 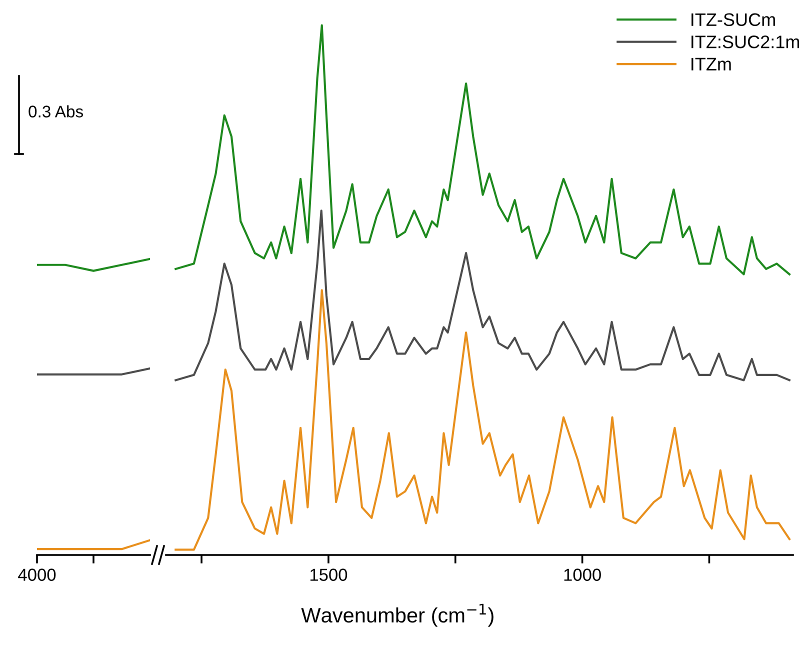 What do you see at coordinates (329, 574) in the screenshot?
I see `x-tick-label: 1500` at bounding box center [329, 574].